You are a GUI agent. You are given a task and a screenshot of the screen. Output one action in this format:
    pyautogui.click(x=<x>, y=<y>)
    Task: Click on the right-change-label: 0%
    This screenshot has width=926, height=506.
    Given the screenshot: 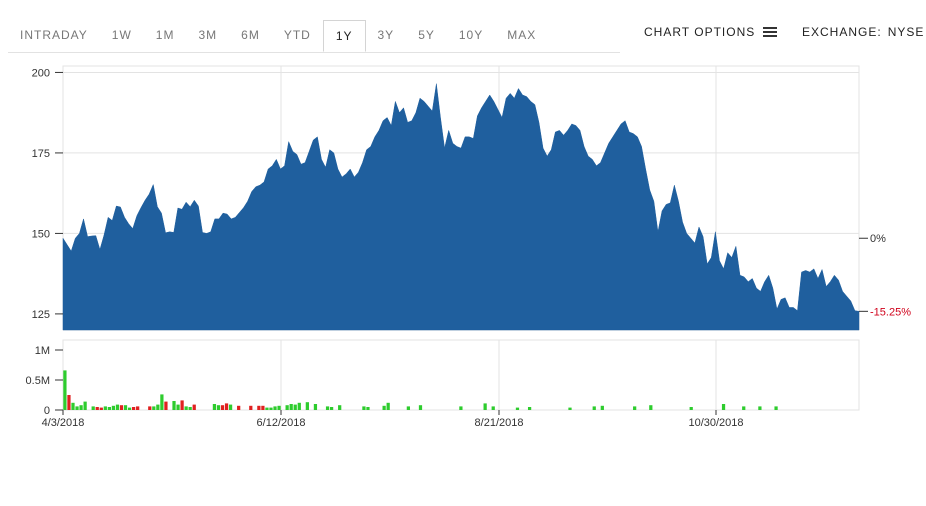 What is the action you would take?
    pyautogui.click(x=878, y=239)
    